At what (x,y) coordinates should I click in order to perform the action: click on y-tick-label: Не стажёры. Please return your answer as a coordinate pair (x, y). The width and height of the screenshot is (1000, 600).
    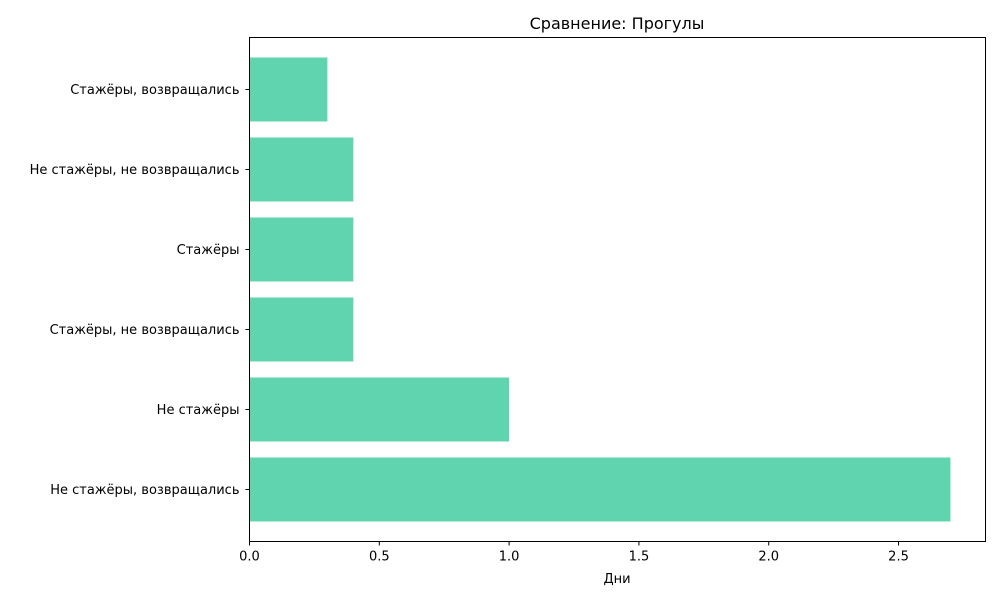
    Looking at the image, I should click on (198, 410).